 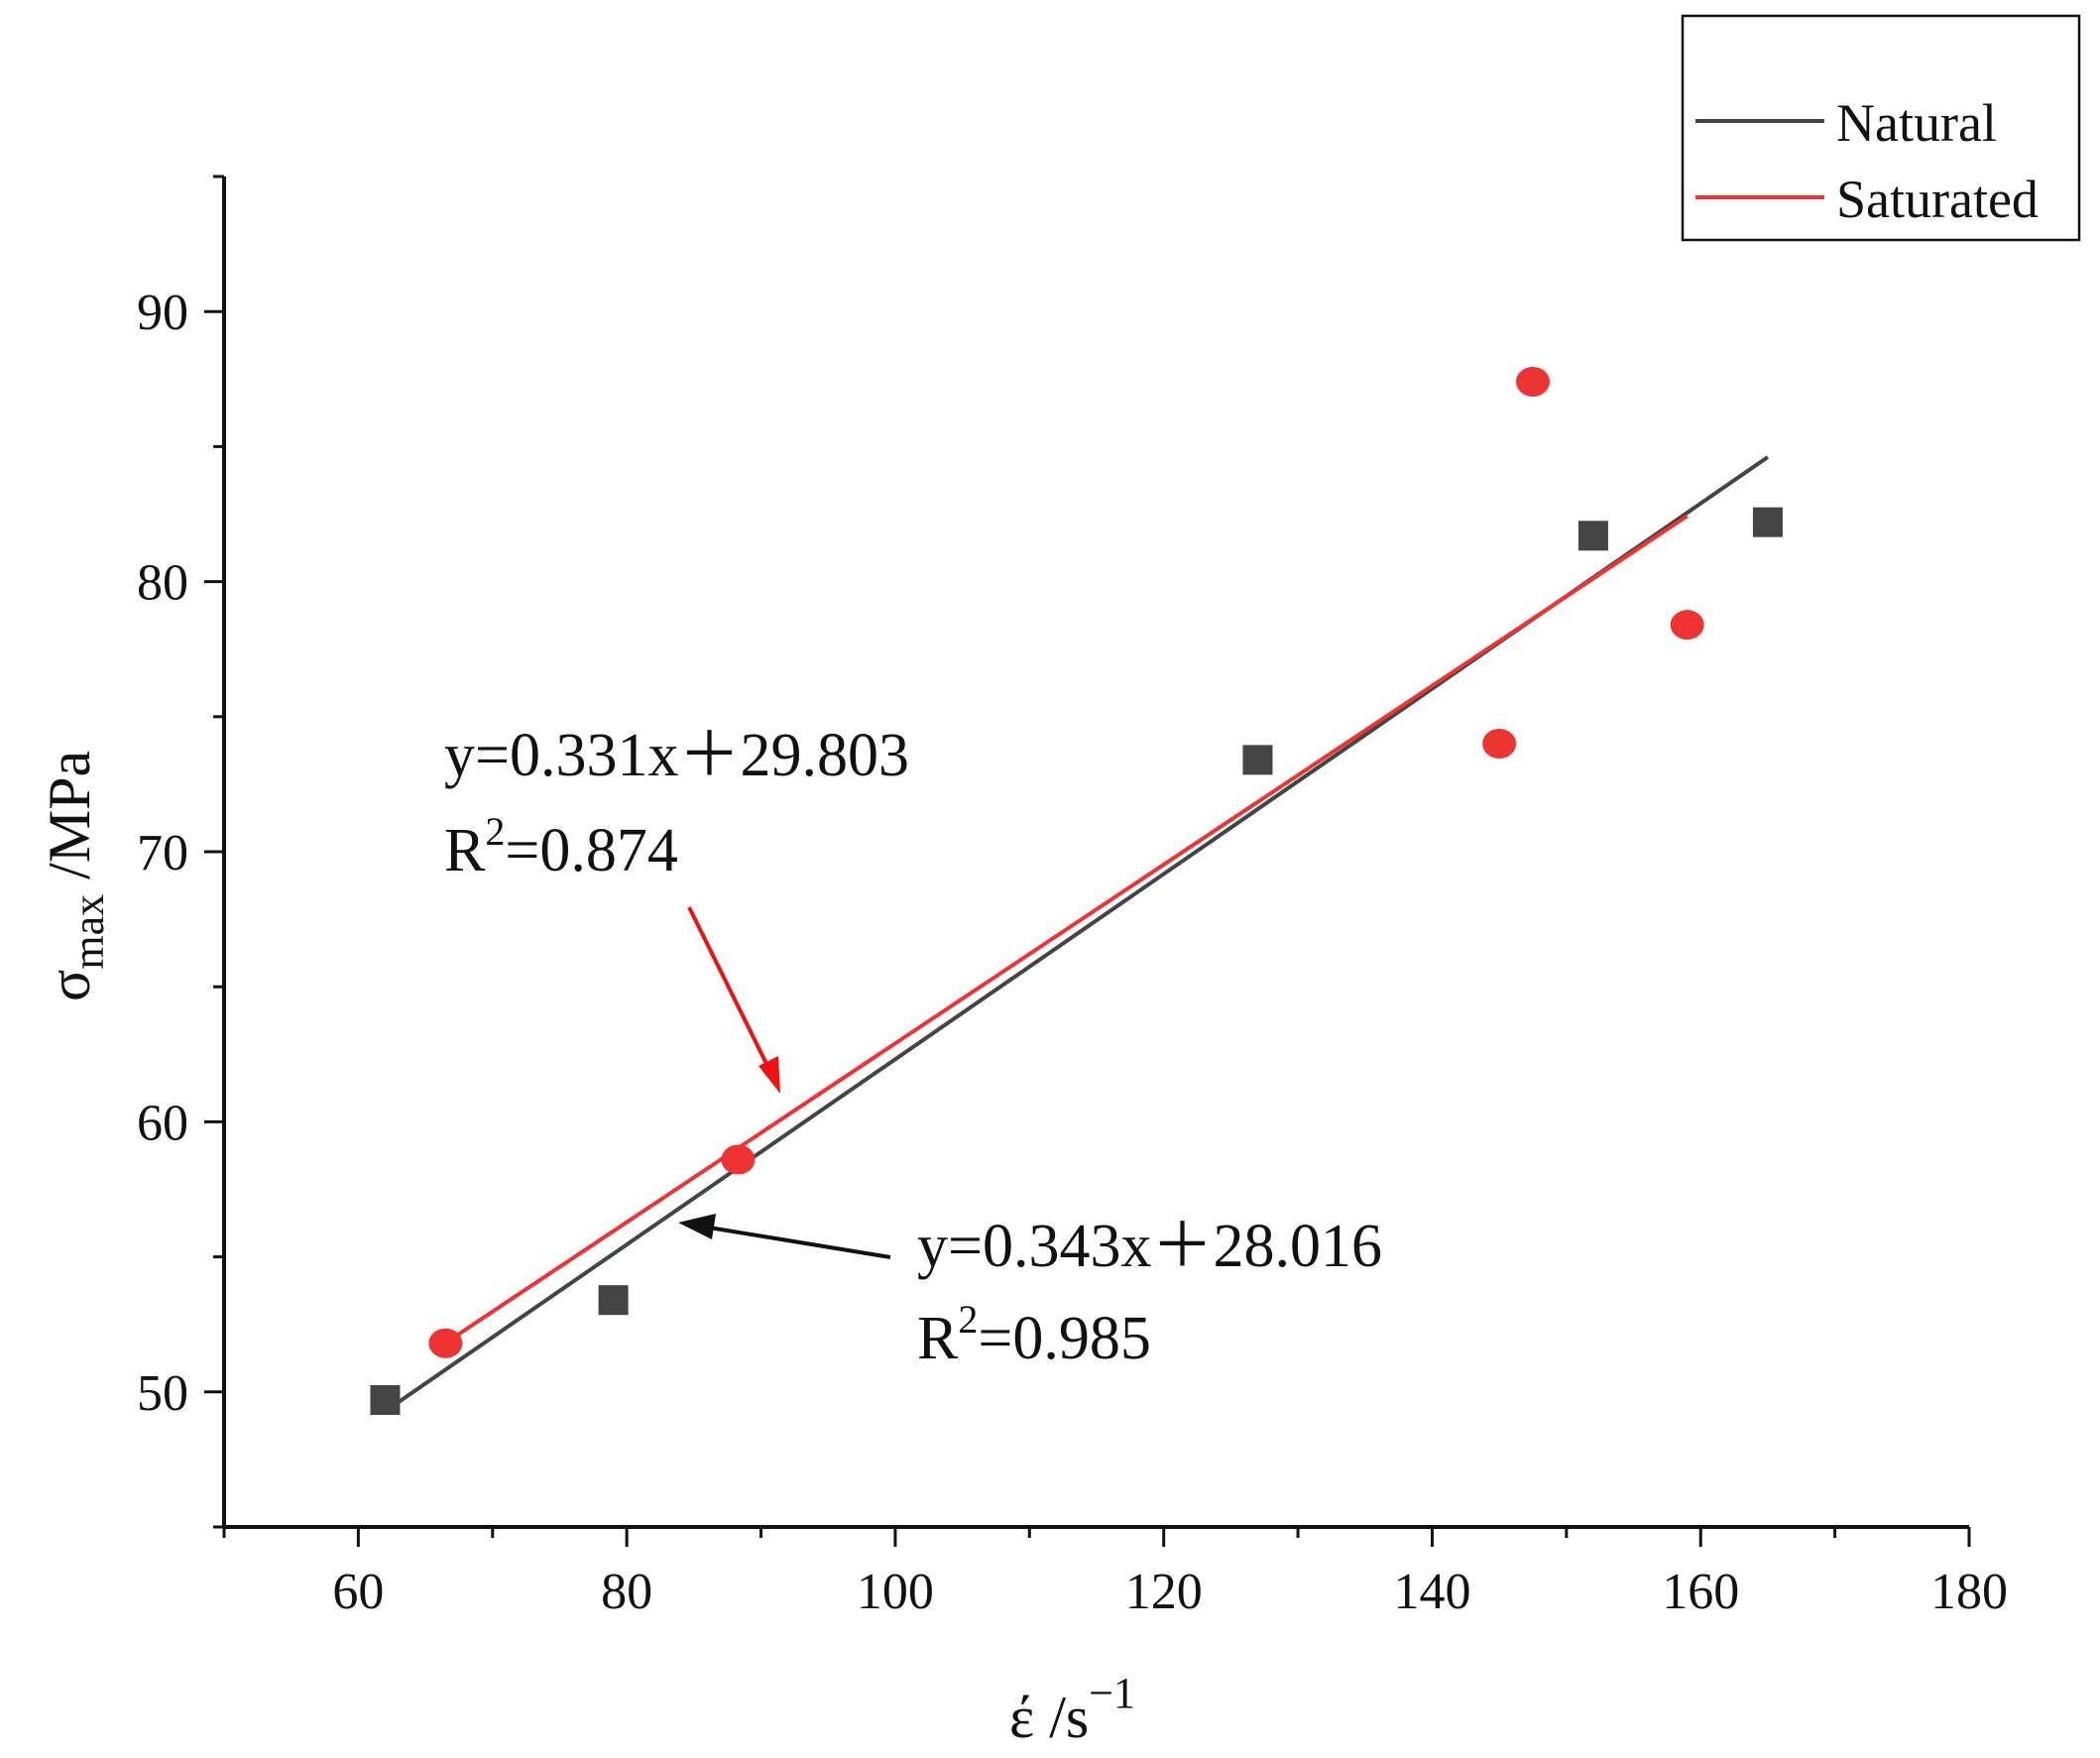 What do you see at coordinates (163, 313) in the screenshot?
I see `y-tick-label: 90` at bounding box center [163, 313].